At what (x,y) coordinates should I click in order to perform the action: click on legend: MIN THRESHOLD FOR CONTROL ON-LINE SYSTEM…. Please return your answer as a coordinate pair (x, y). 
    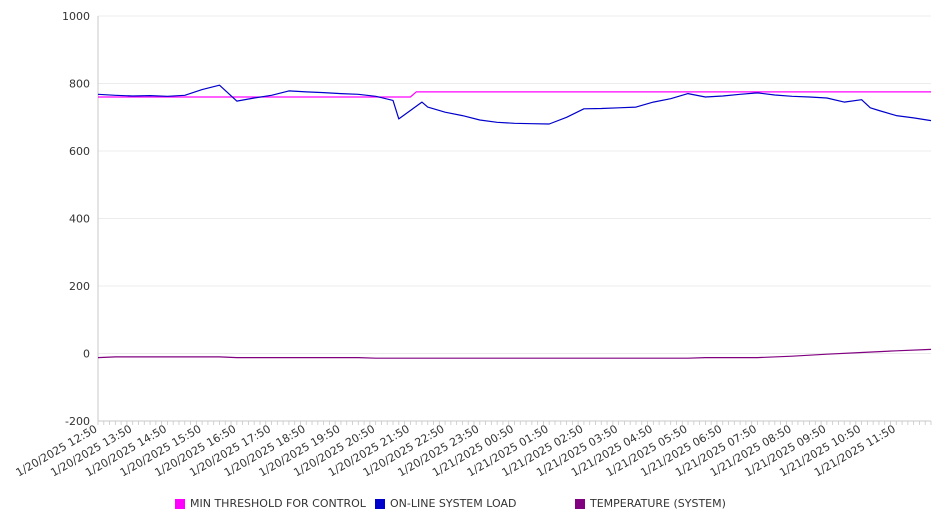
    Looking at the image, I should click on (473, 506).